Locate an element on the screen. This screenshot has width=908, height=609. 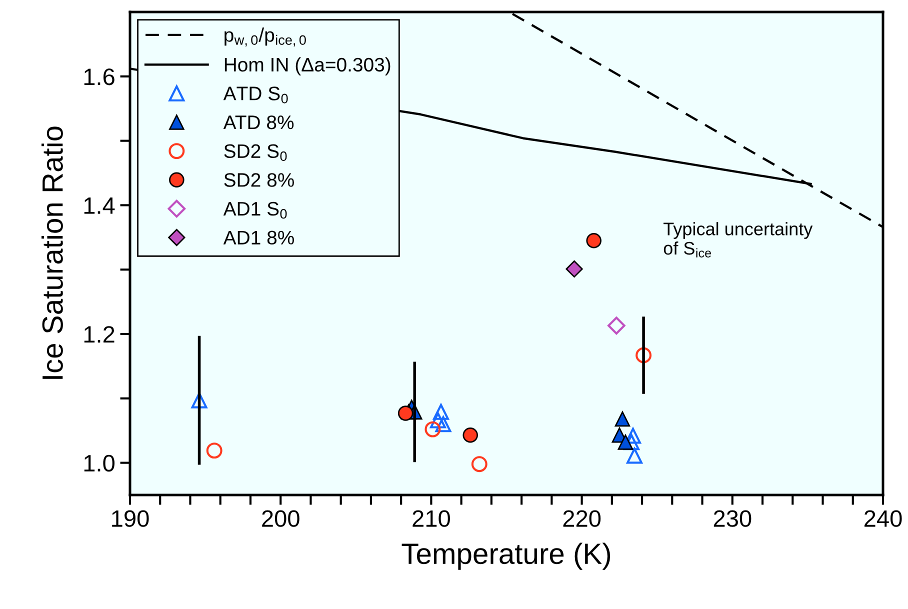
x-axis-title: Temperature (K) is located at coordinates (506, 556).